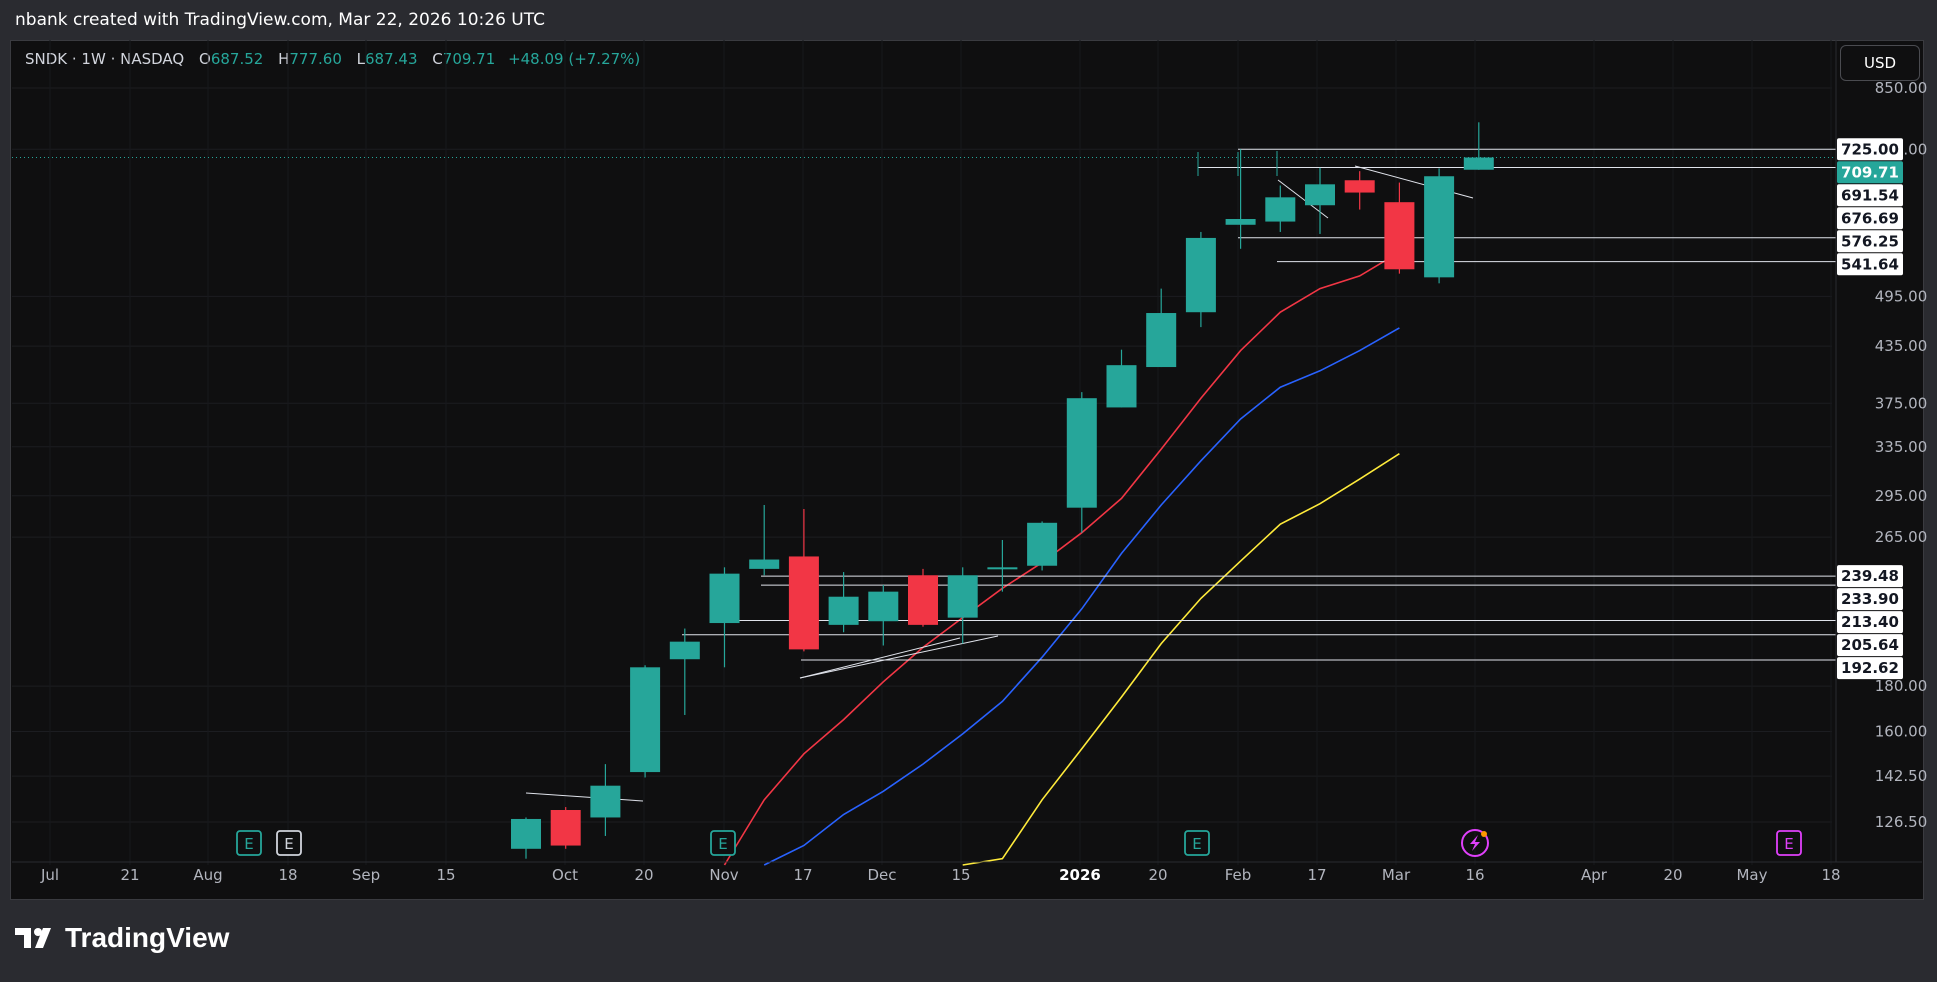  I want to click on legend-open-label: O, so click(205, 59).